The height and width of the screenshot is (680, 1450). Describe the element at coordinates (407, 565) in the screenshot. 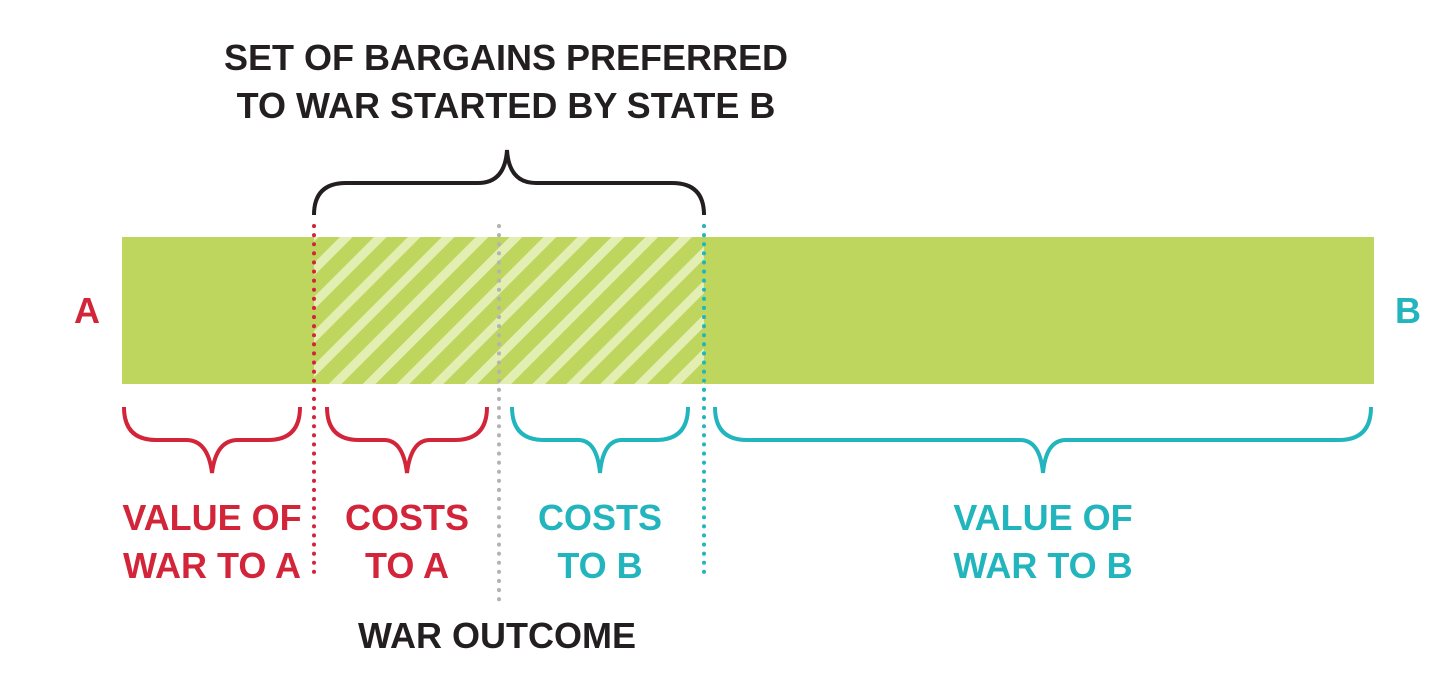

I see `label-costs-a-line-2: TO A` at that location.